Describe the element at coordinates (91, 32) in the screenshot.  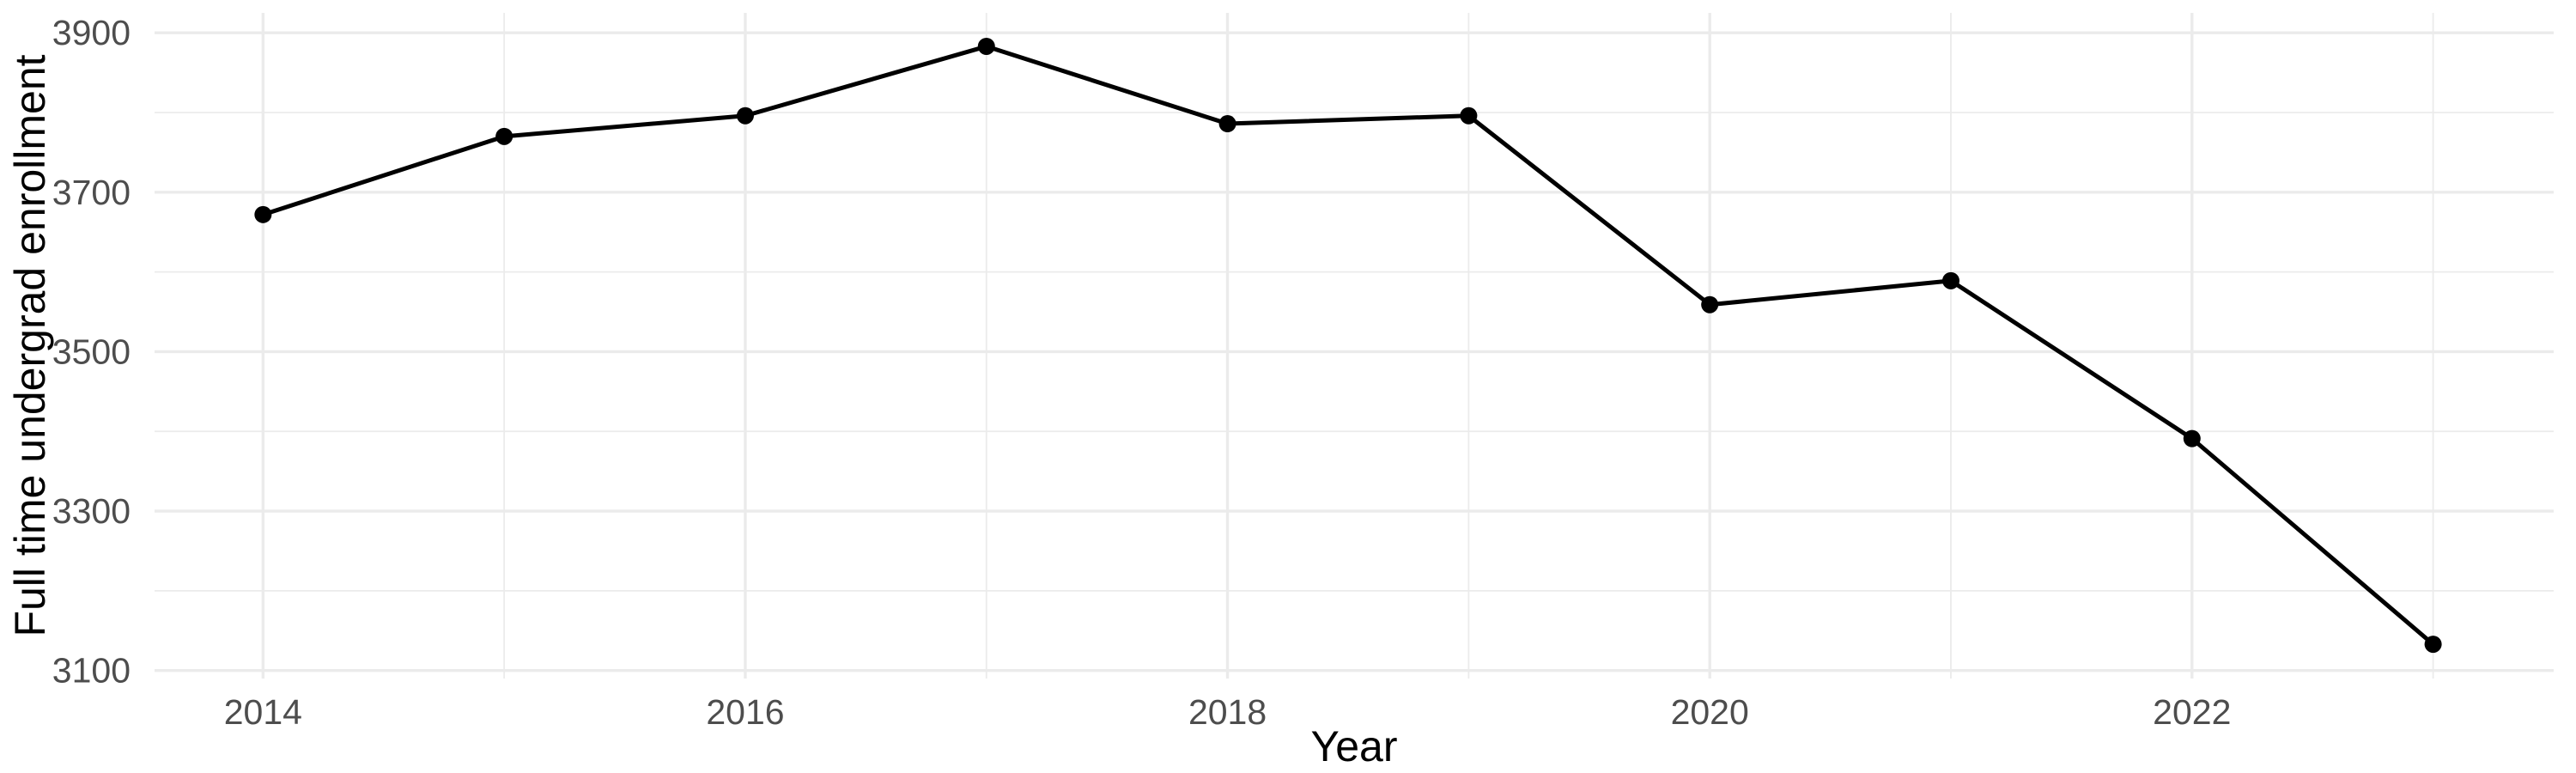
I see `y-tick-label: 3900` at that location.